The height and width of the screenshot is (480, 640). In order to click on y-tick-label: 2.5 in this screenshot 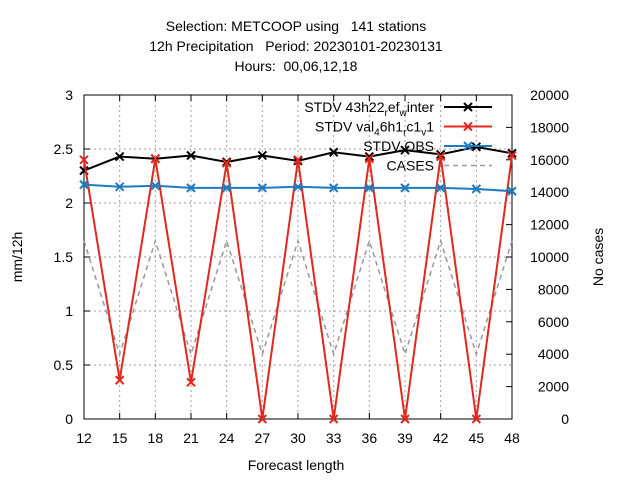, I will do `click(64, 149)`.